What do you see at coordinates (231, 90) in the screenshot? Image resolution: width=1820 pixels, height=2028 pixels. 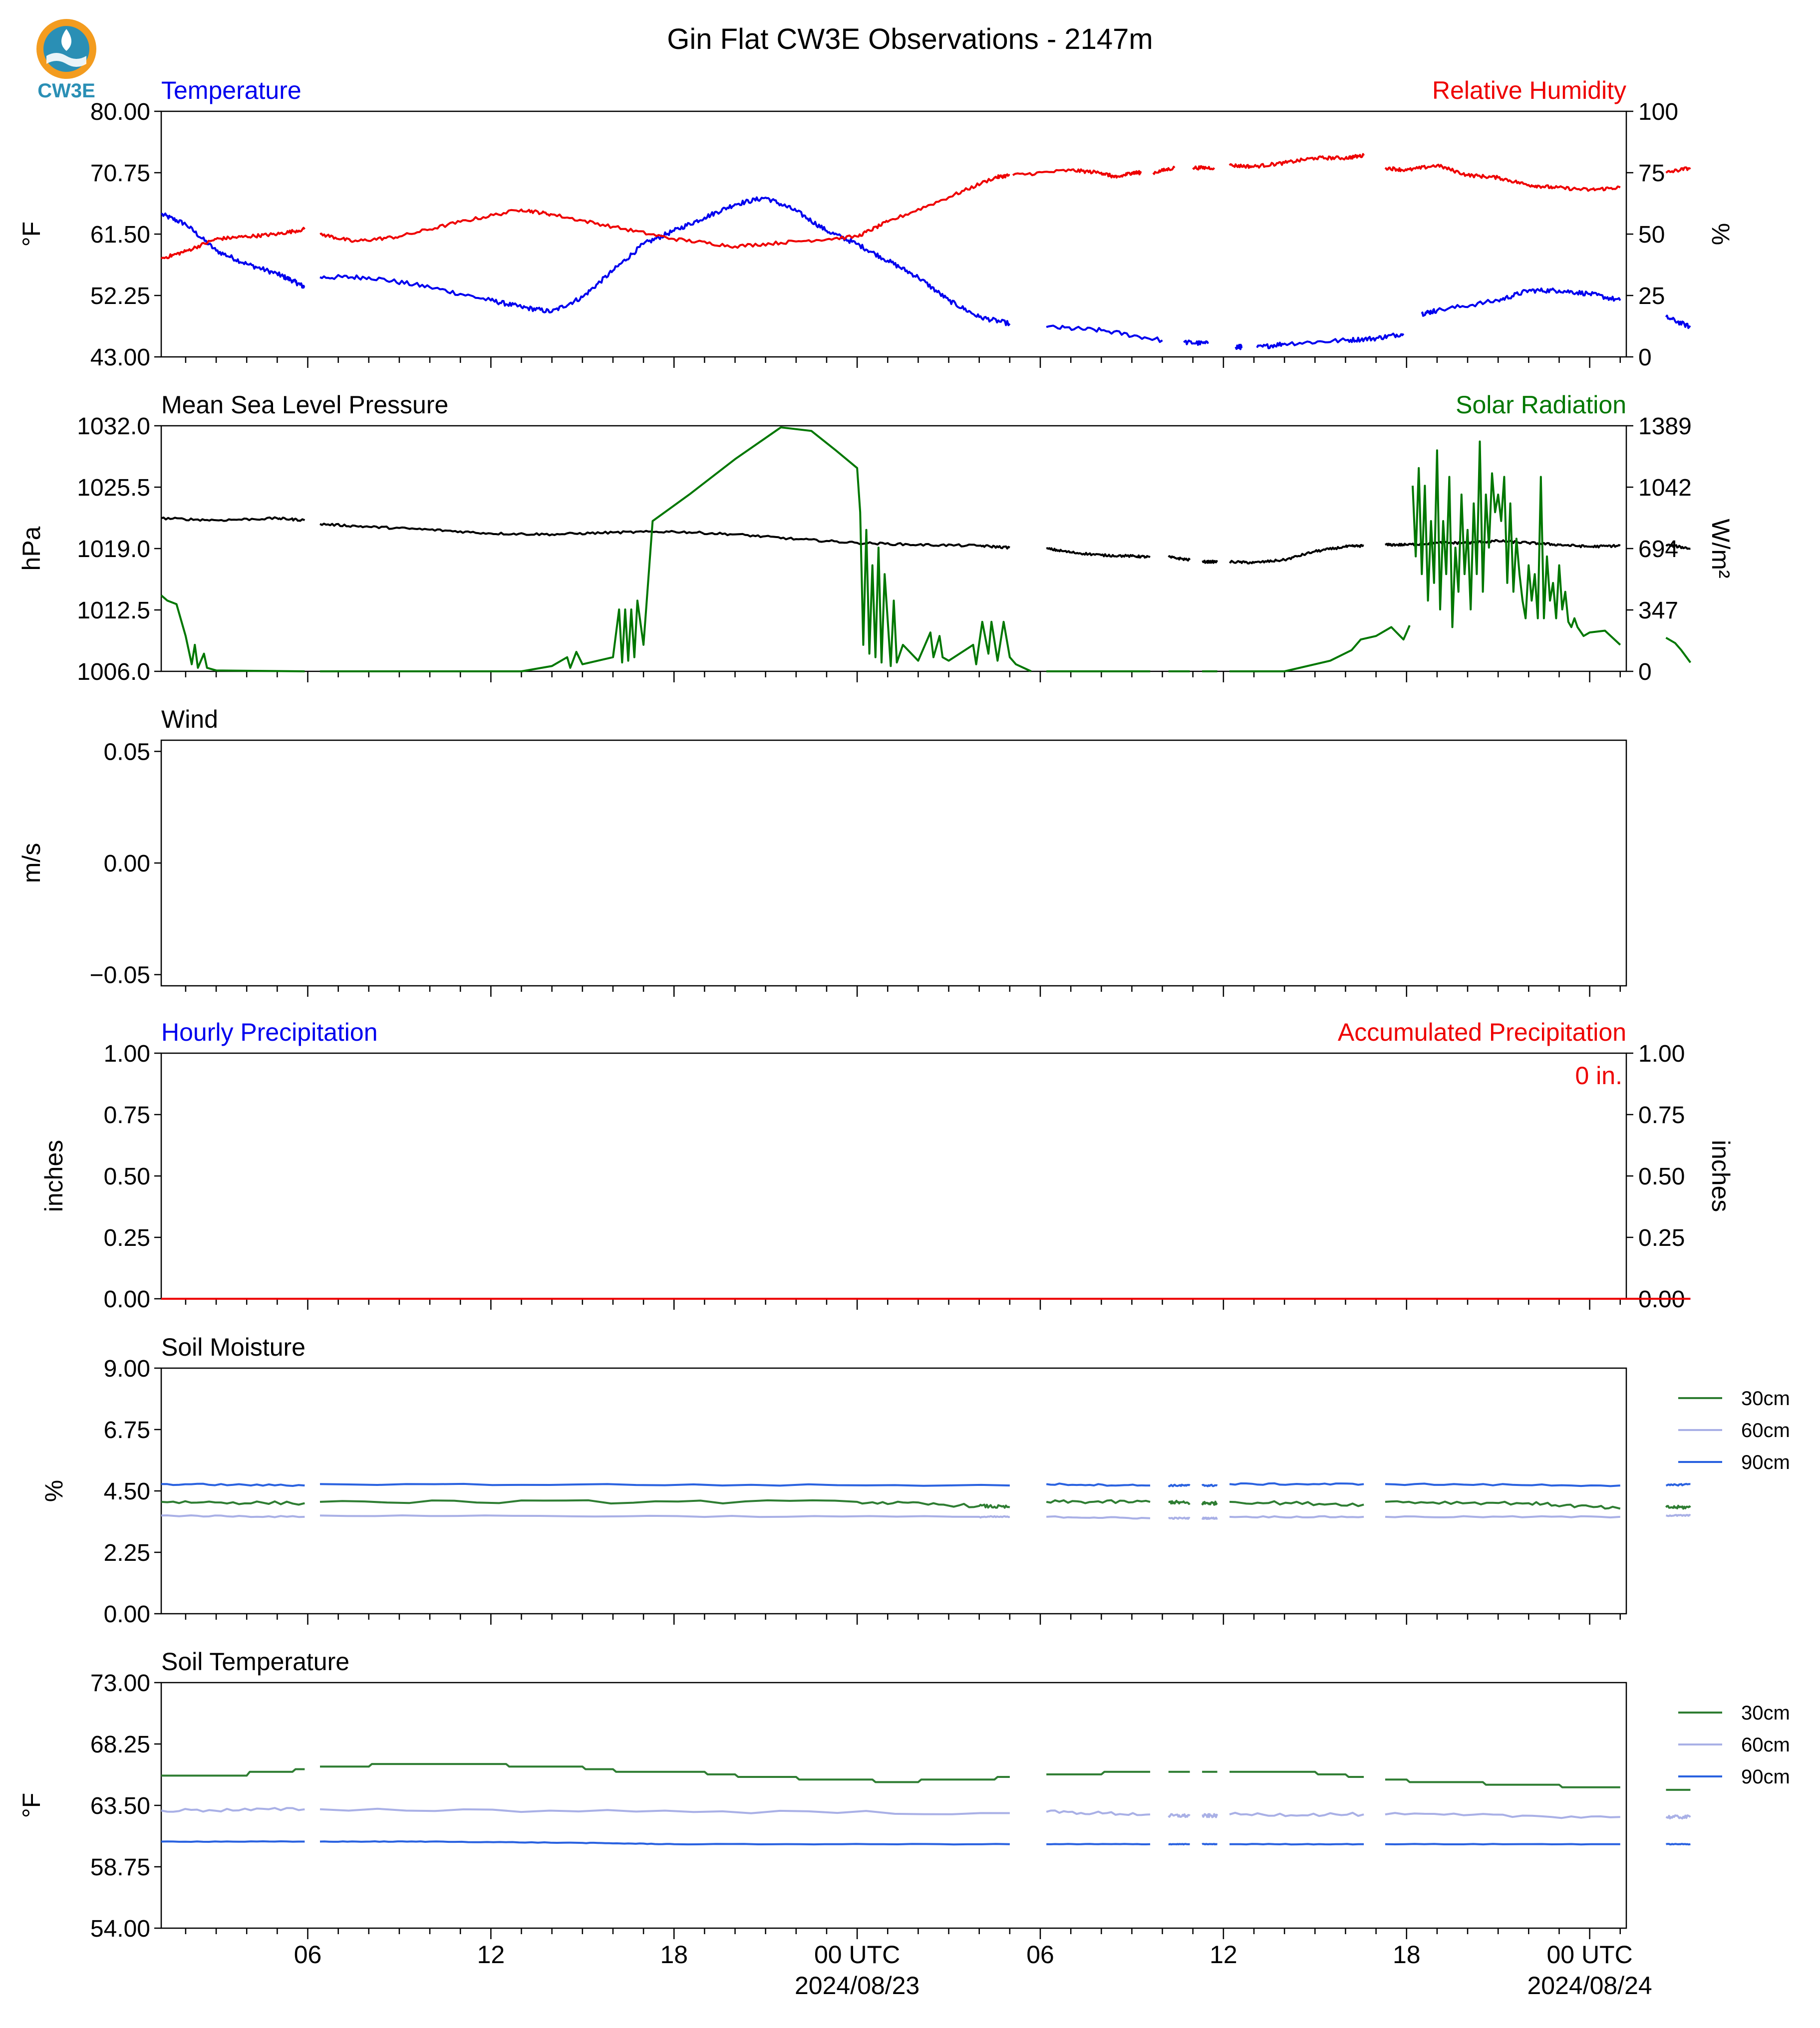 I see `panel-title-temperature: Temperature` at bounding box center [231, 90].